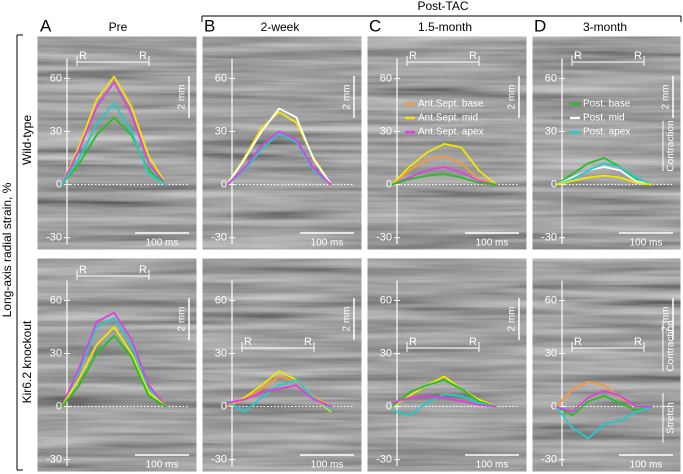 This screenshot has height=474, width=683. Describe the element at coordinates (451, 132) in the screenshot. I see `legend-entry: Ant.Sept. apex` at that location.